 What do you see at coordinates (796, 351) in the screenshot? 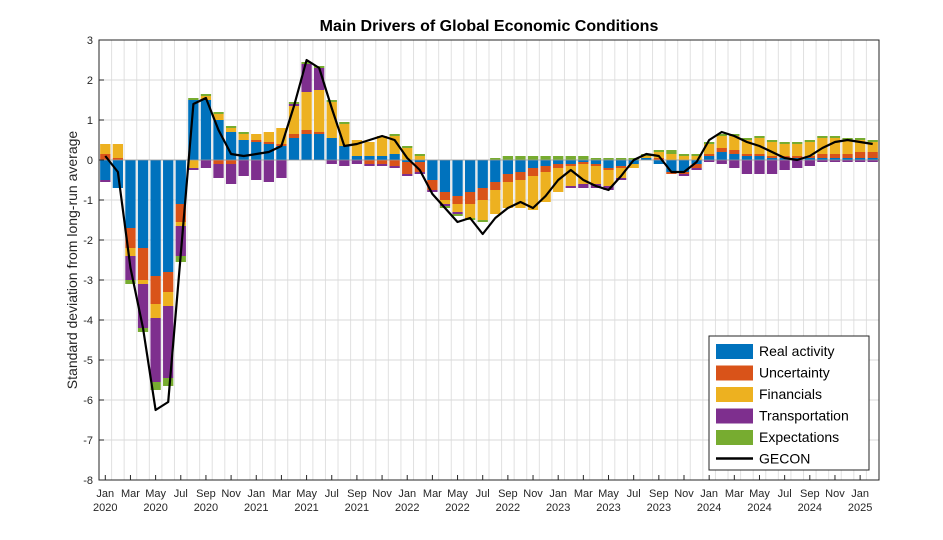
I see `legend-label-real-activity: Real activity` at bounding box center [796, 351].